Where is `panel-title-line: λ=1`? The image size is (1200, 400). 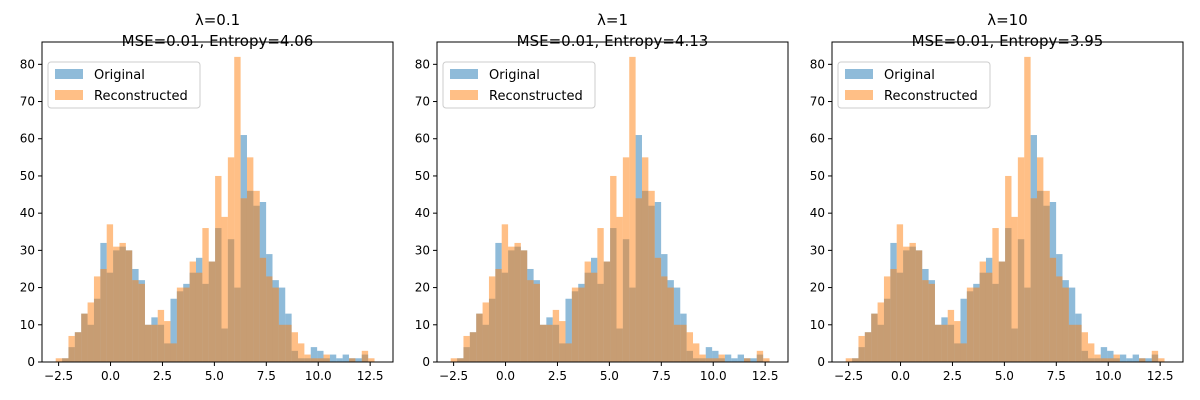
panel-title-line: λ=1 is located at coordinates (612, 20).